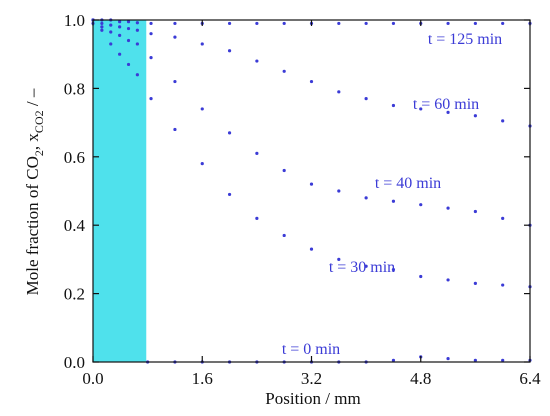 Image resolution: width=550 pixels, height=416 pixels. Describe the element at coordinates (465, 39) in the screenshot. I see `series-label: t = 125 min` at that location.